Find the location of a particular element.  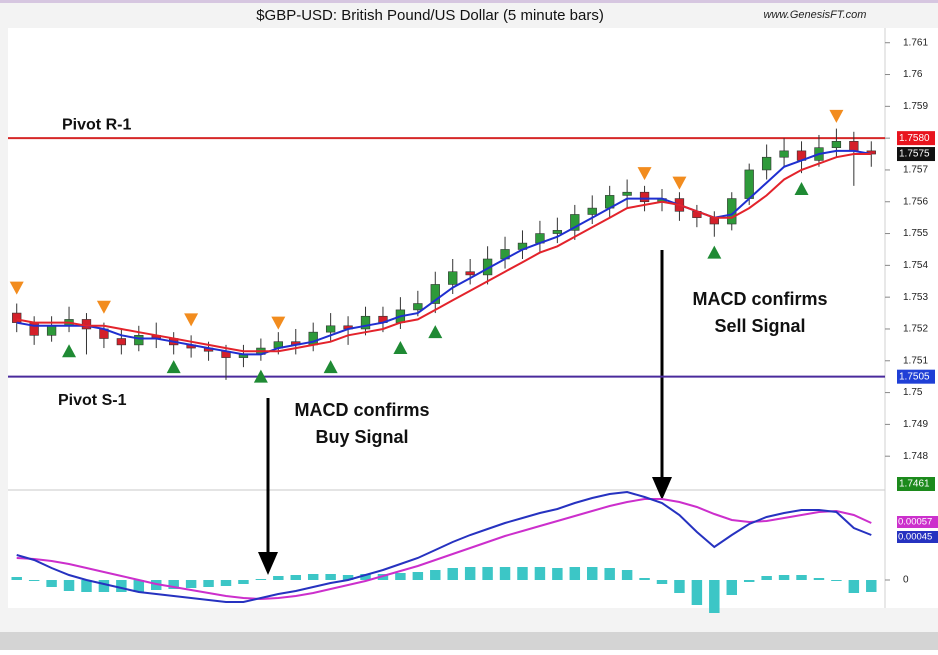

axis-area is located at coordinates (911, 318).